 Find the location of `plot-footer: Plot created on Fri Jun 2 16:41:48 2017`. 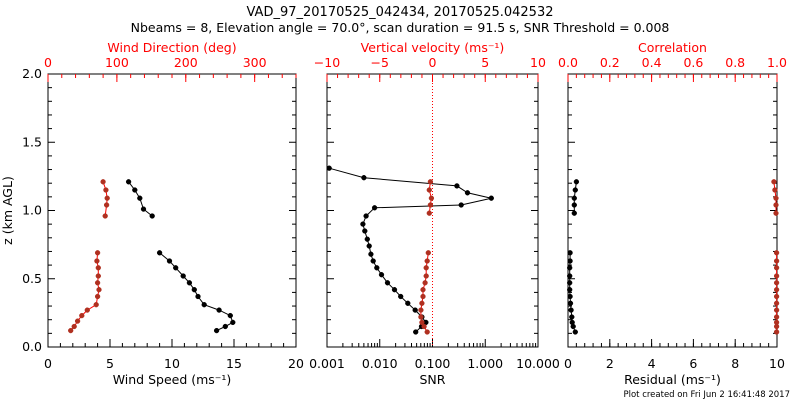

plot-footer: Plot created on Fri Jun 2 16:41:48 2017 is located at coordinates (706, 395).